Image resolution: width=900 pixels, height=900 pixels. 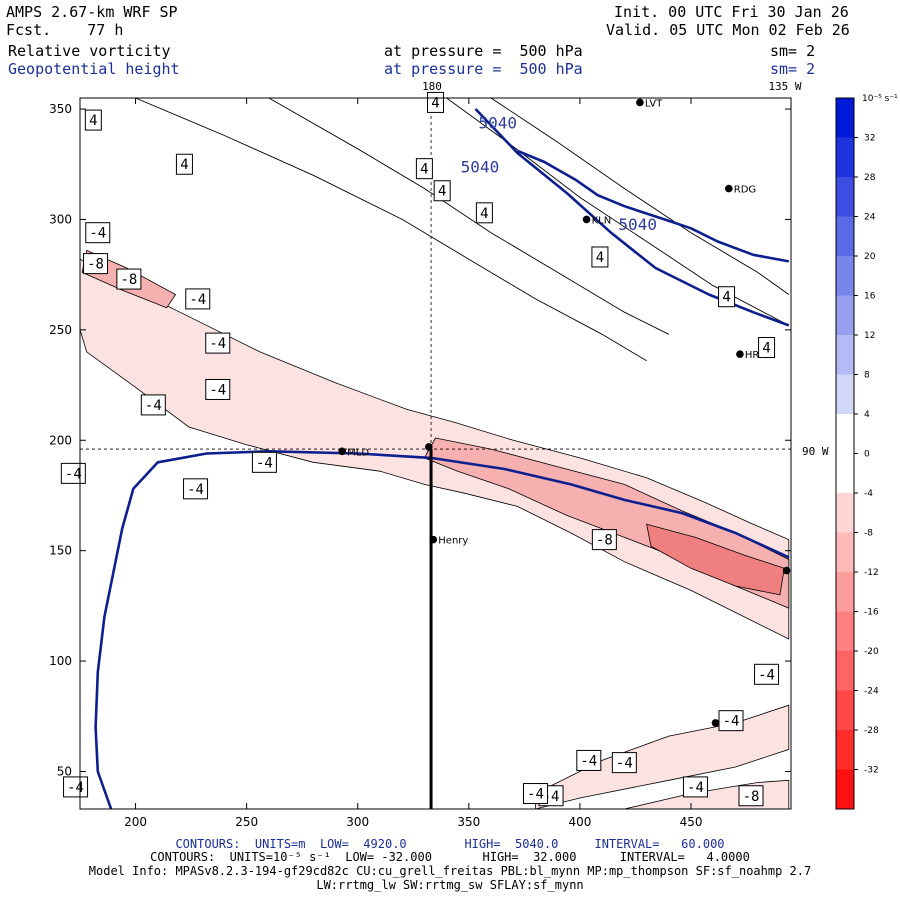 What do you see at coordinates (691, 822) in the screenshot?
I see `x-tick-label: 450` at bounding box center [691, 822].